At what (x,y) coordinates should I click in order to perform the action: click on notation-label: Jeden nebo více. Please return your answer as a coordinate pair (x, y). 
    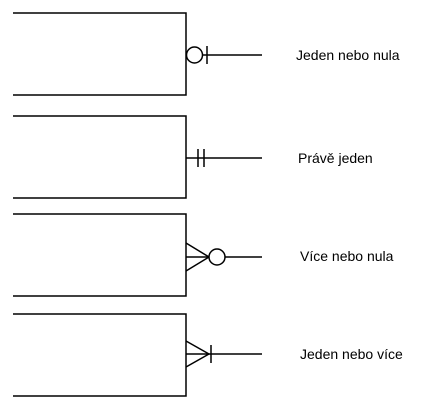
    Looking at the image, I should click on (351, 354).